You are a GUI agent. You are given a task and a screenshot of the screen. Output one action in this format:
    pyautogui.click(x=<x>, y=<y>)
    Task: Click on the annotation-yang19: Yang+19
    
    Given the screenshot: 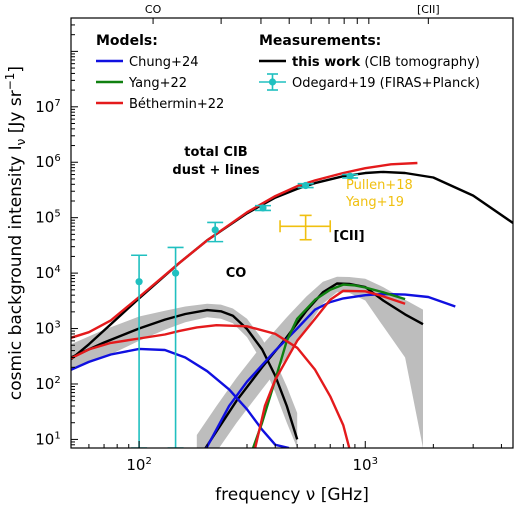 What is the action you would take?
    pyautogui.click(x=374, y=202)
    